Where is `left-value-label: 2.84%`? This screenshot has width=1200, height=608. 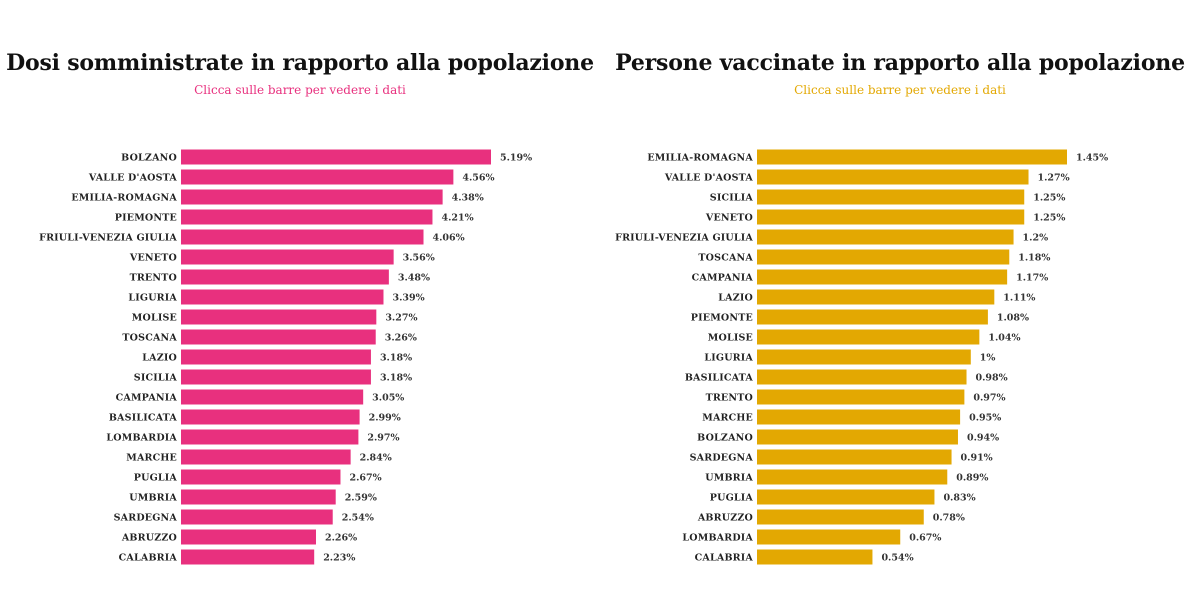
left-value-label: 2.84% is located at coordinates (376, 458).